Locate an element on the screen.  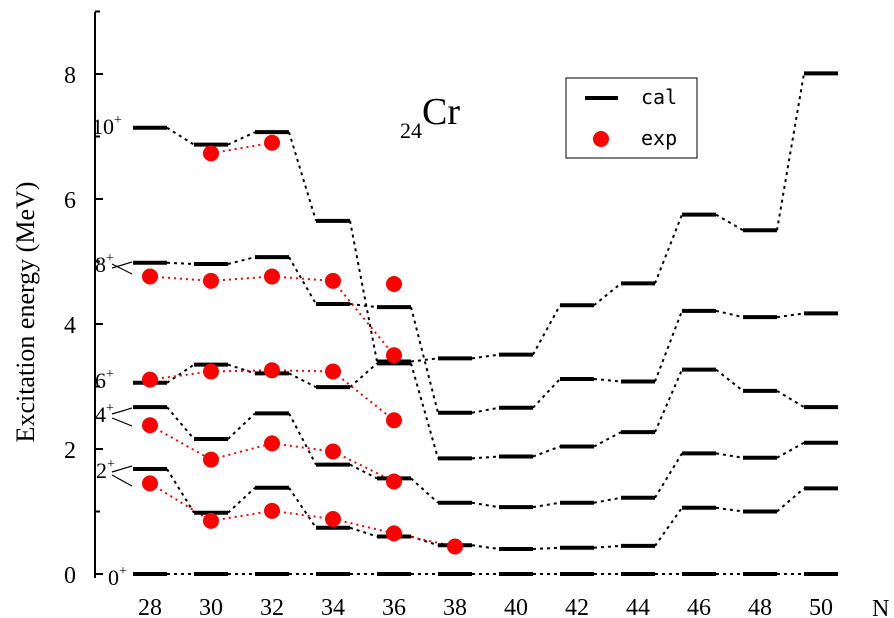
element-subscript: 24 is located at coordinates (411, 130).